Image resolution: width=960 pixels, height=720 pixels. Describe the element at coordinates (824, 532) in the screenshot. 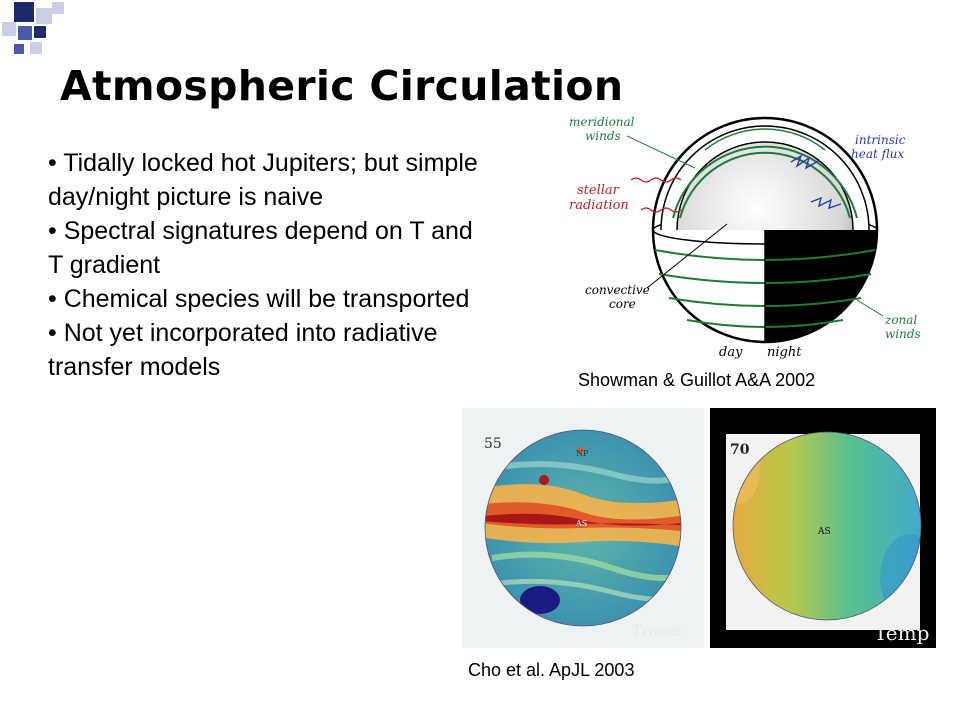

I see `temp-as-label: AS` at that location.